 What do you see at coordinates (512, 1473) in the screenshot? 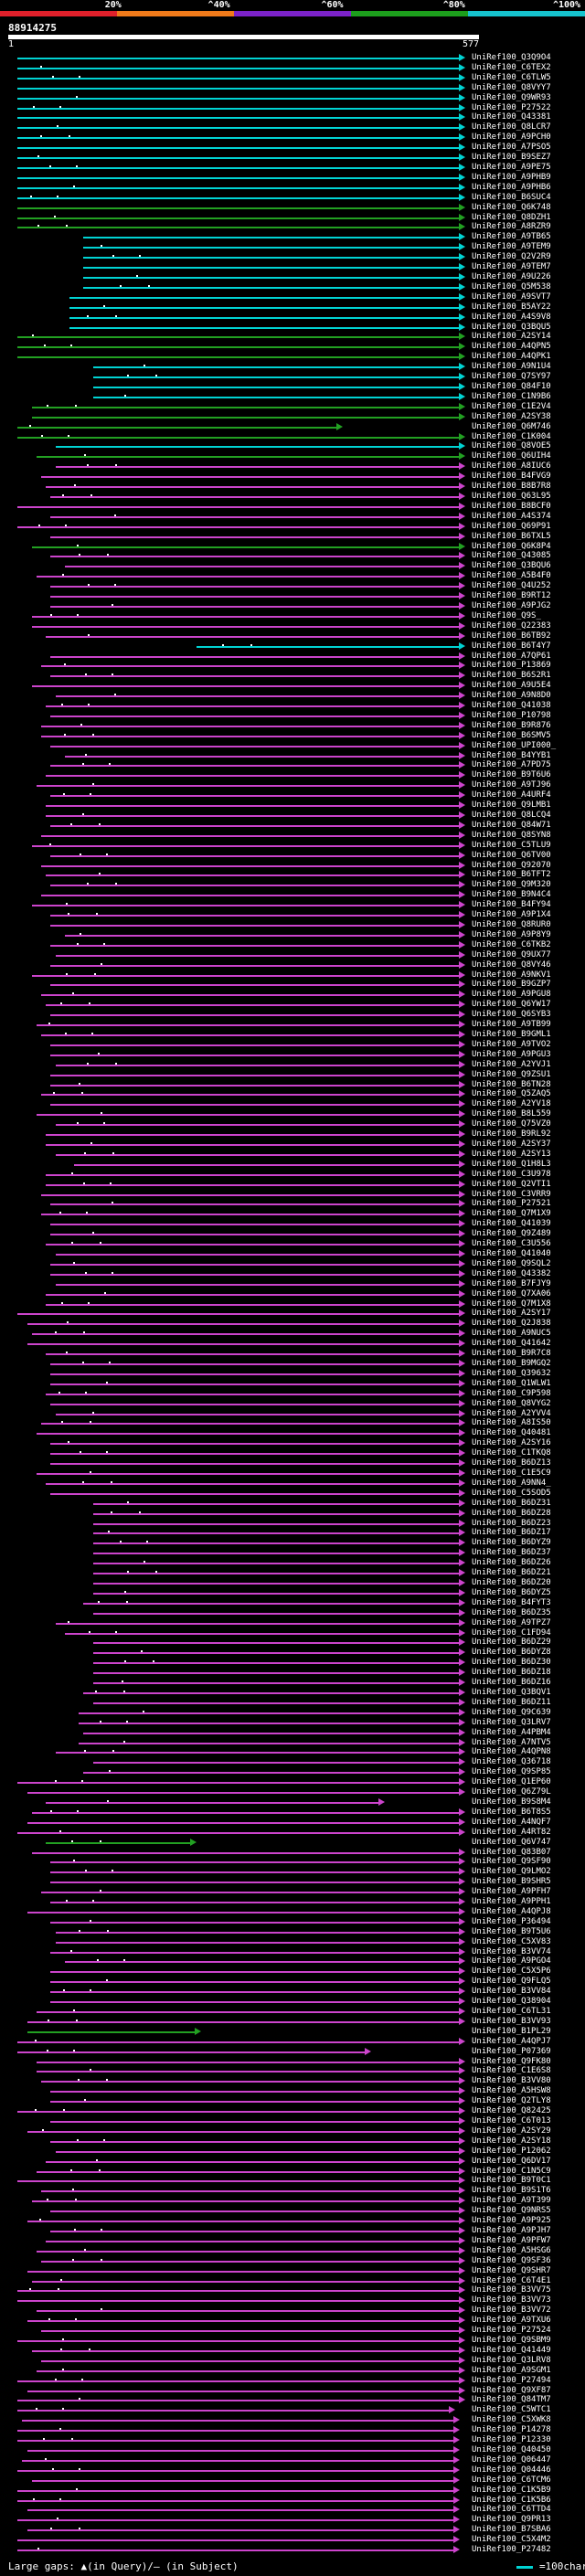
I see `hit-label: UniRef100_C1E5C9` at bounding box center [512, 1473].